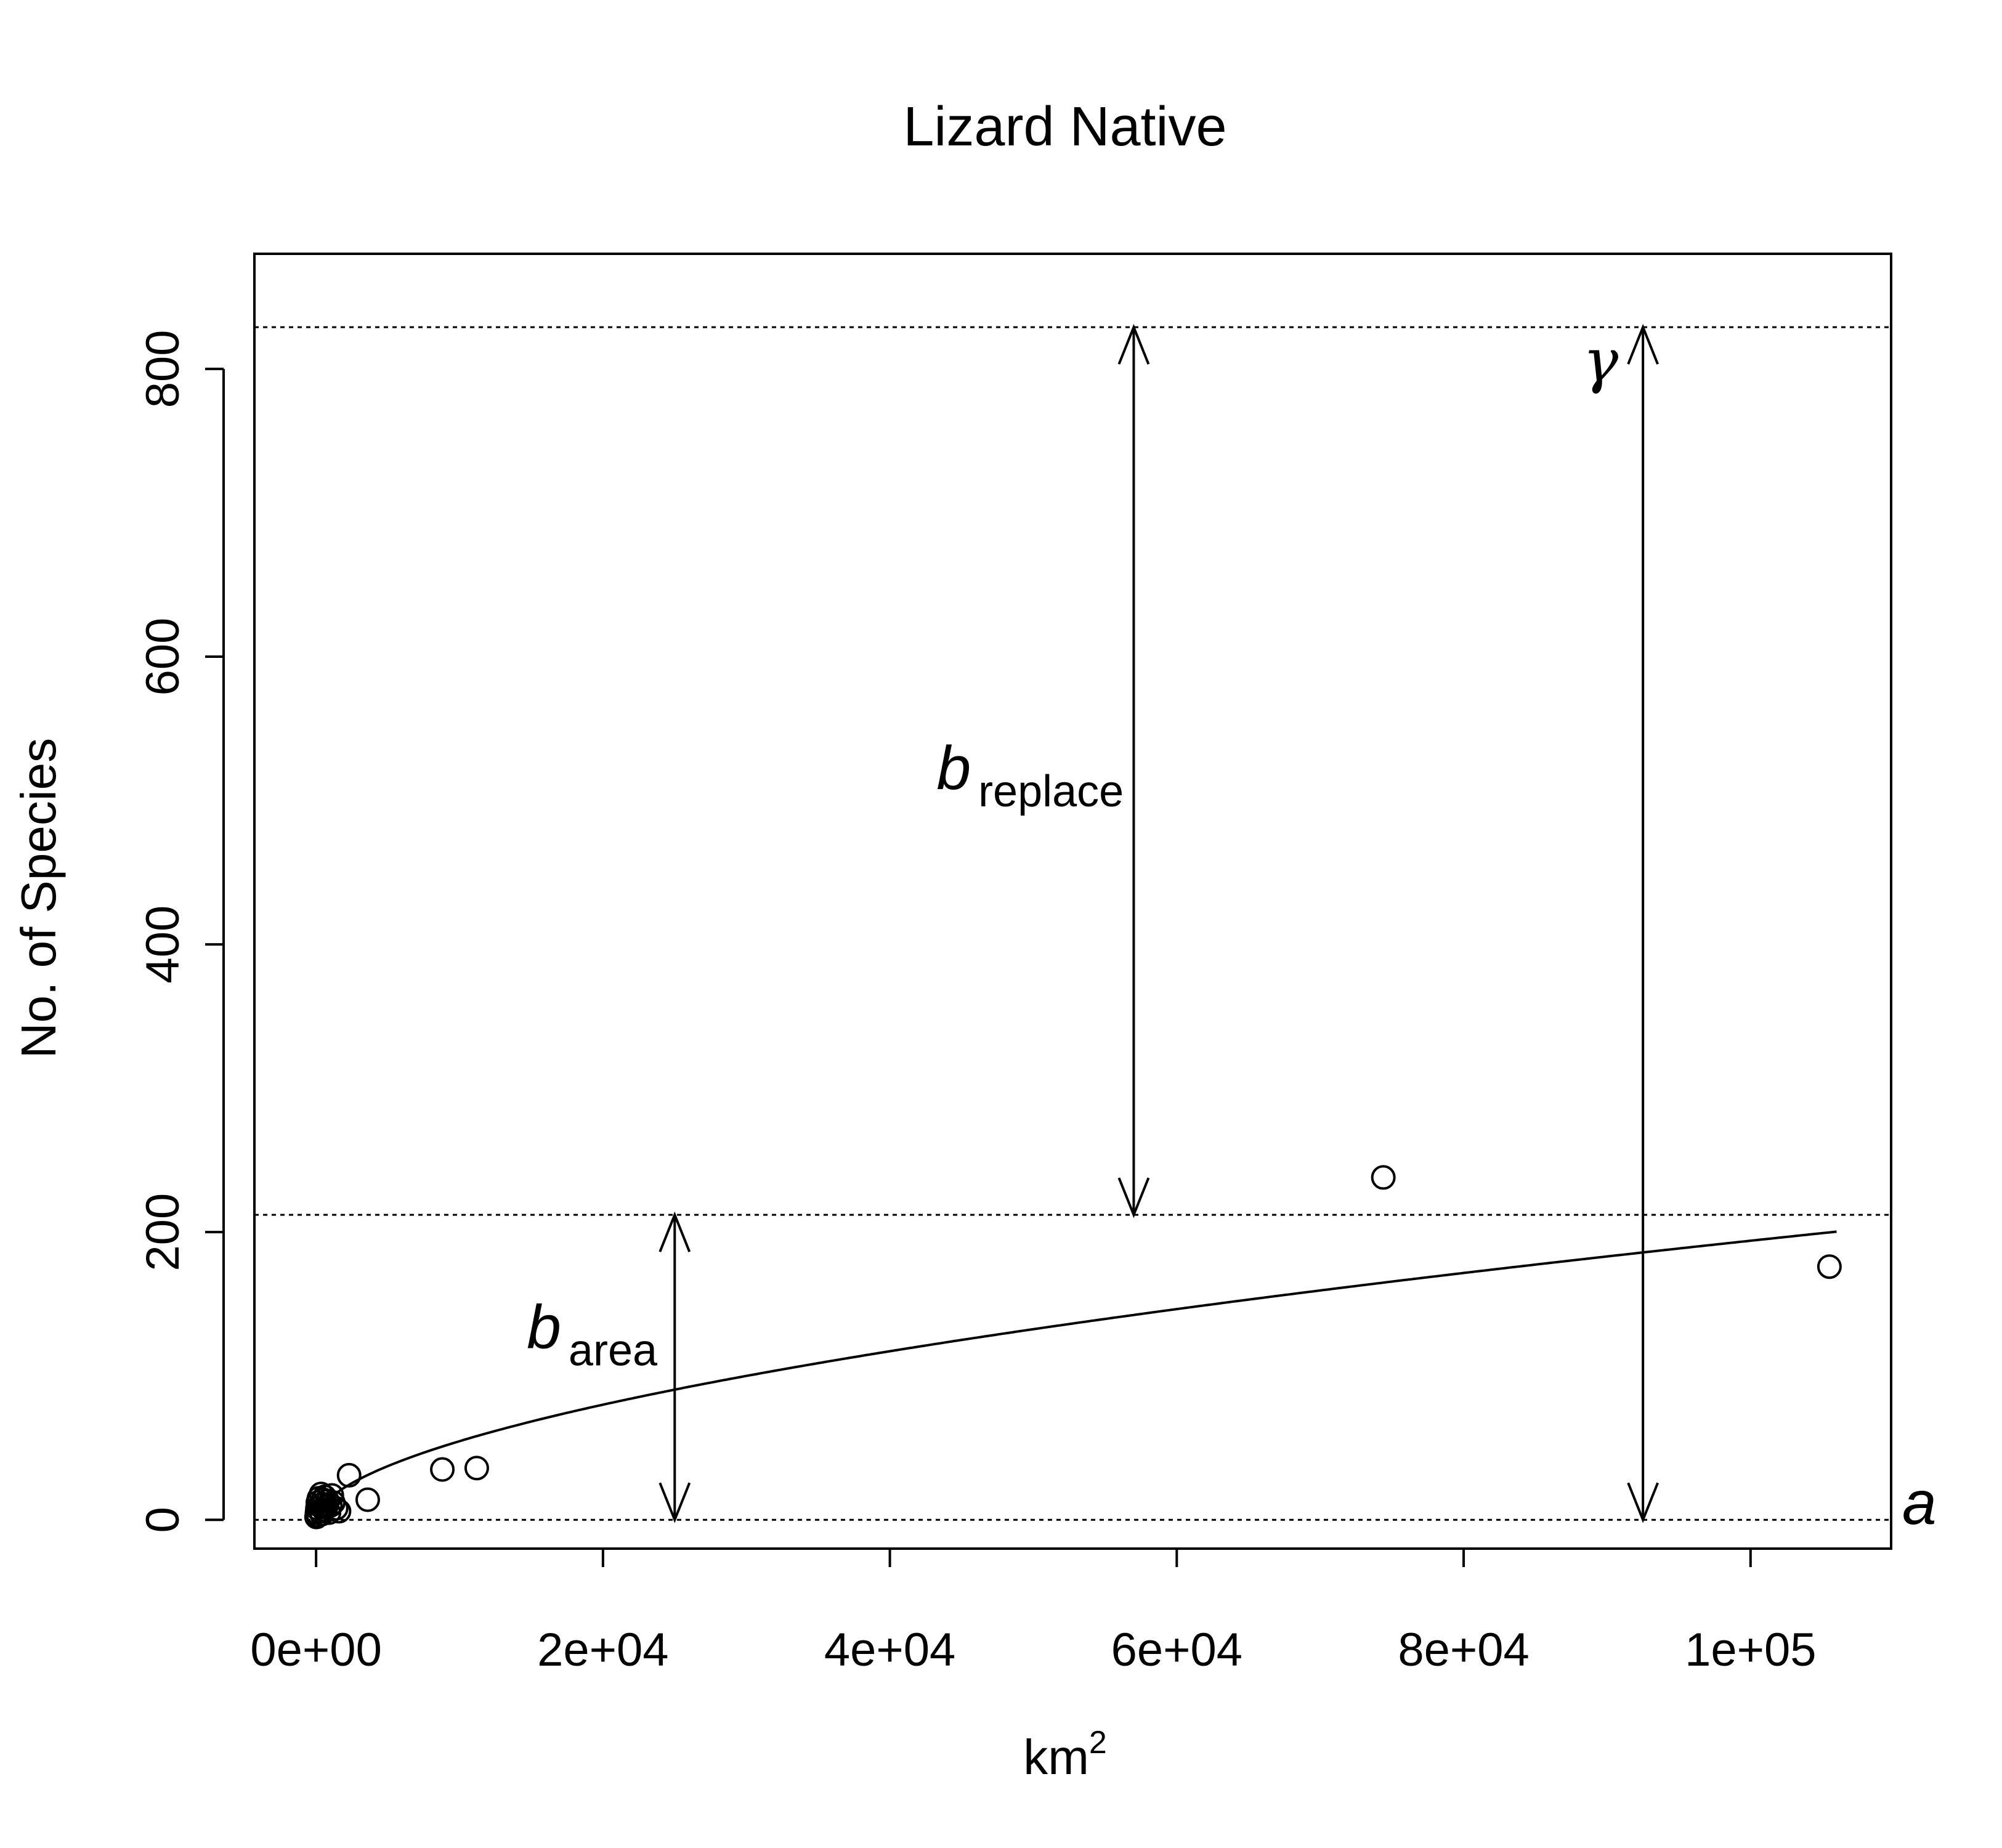 The height and width of the screenshot is (1848, 2002). I want to click on chart-title: Lizard Native, so click(1064, 127).